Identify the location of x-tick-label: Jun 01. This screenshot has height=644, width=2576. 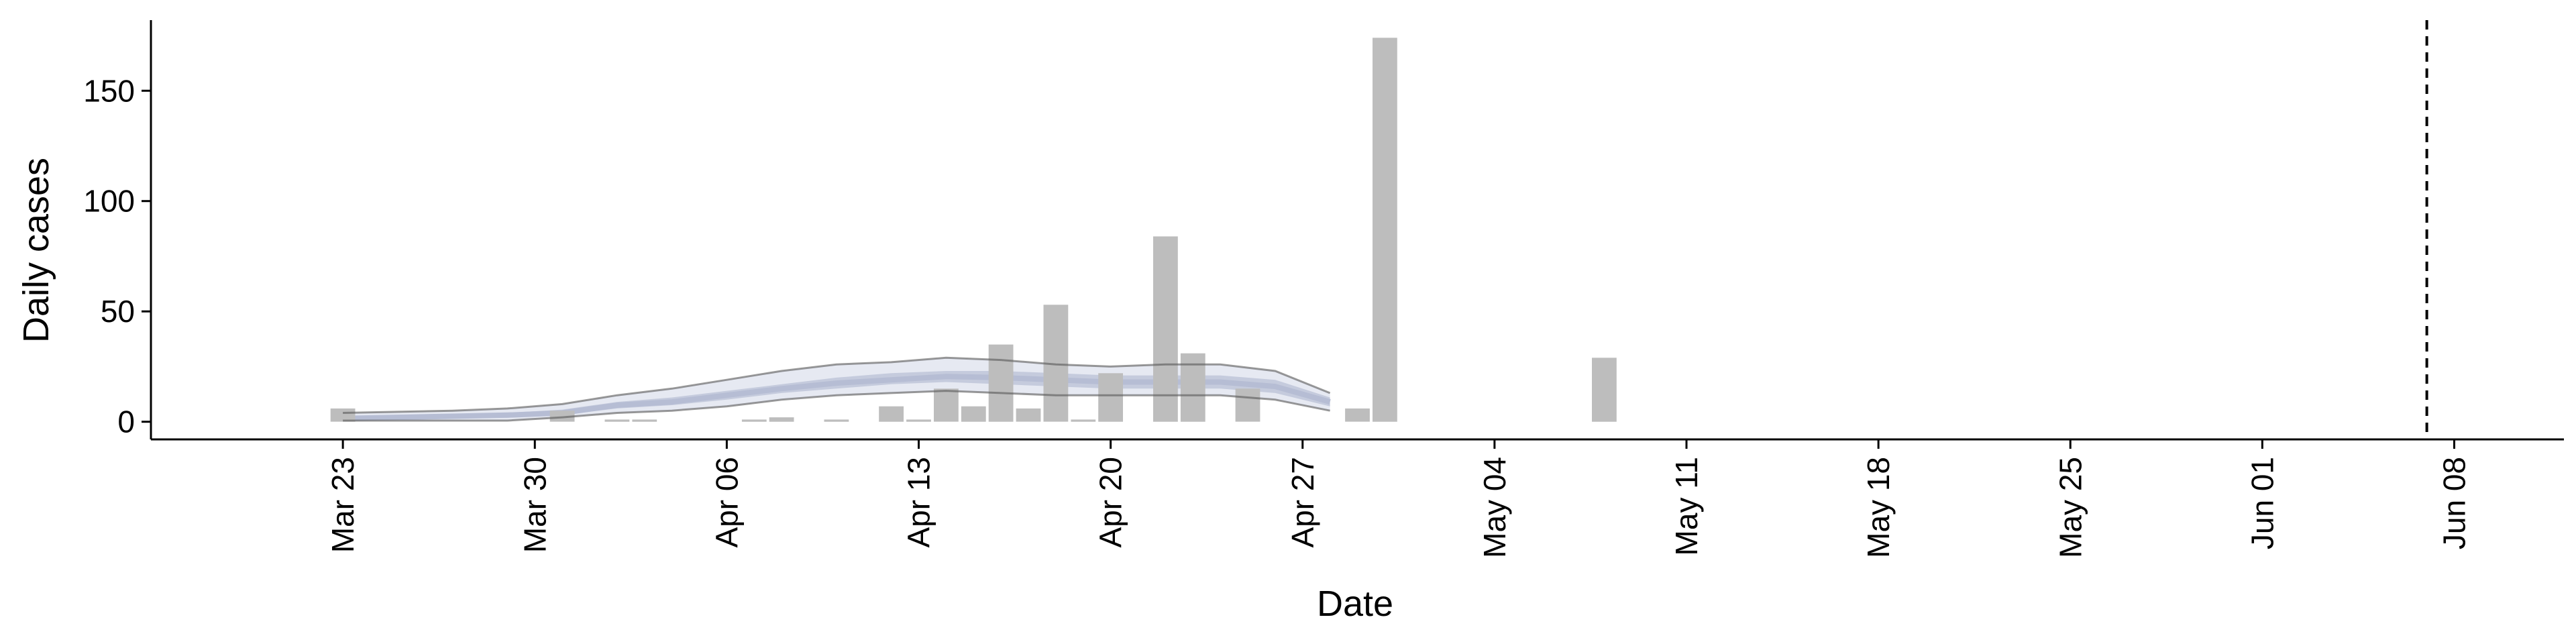
(2262, 503).